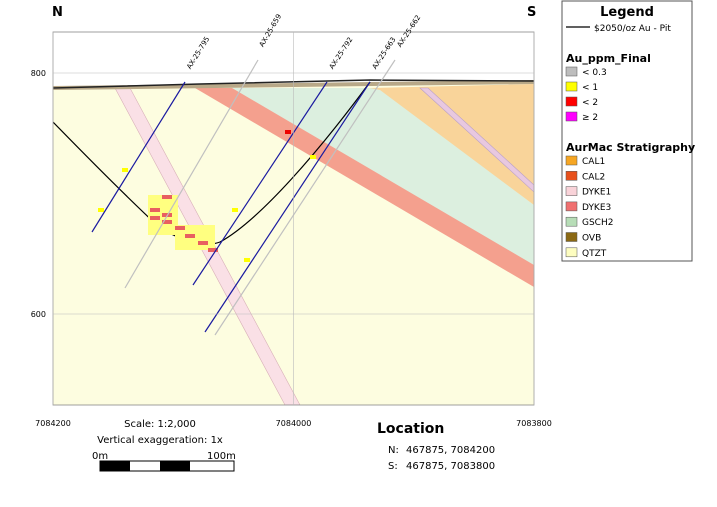 The height and width of the screenshot is (507, 717). What do you see at coordinates (160, 424) in the screenshot?
I see `scale-text: Scale: 1:2,000` at bounding box center [160, 424].